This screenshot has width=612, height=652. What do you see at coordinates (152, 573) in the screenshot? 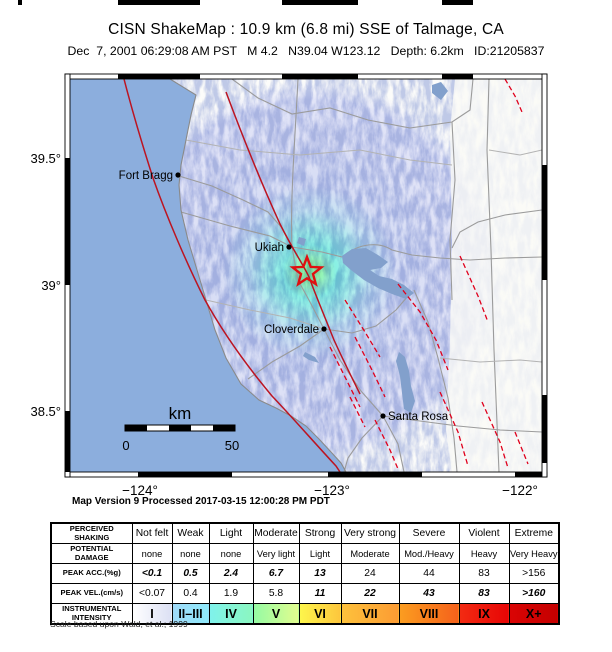
I see `table-cell: <0.1` at bounding box center [152, 573].